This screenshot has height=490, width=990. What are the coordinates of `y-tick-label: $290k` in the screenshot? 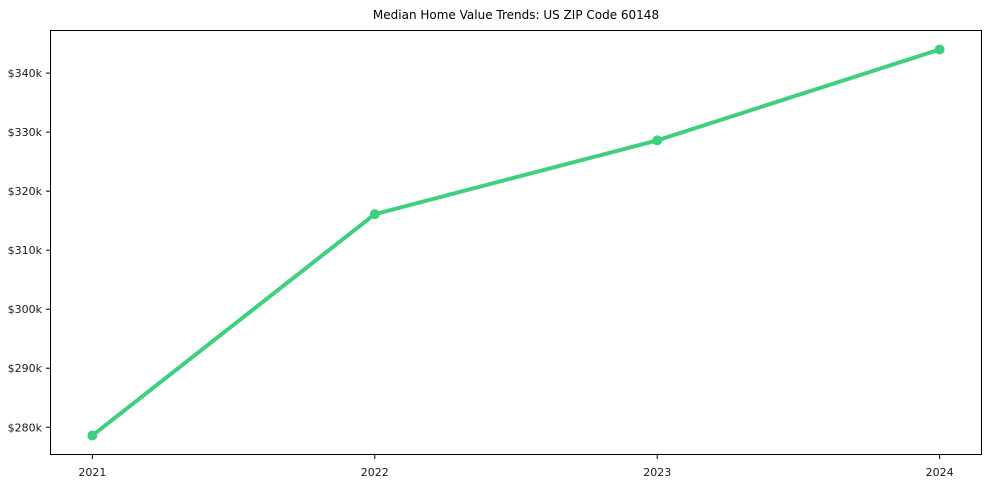 It's located at (25, 368).